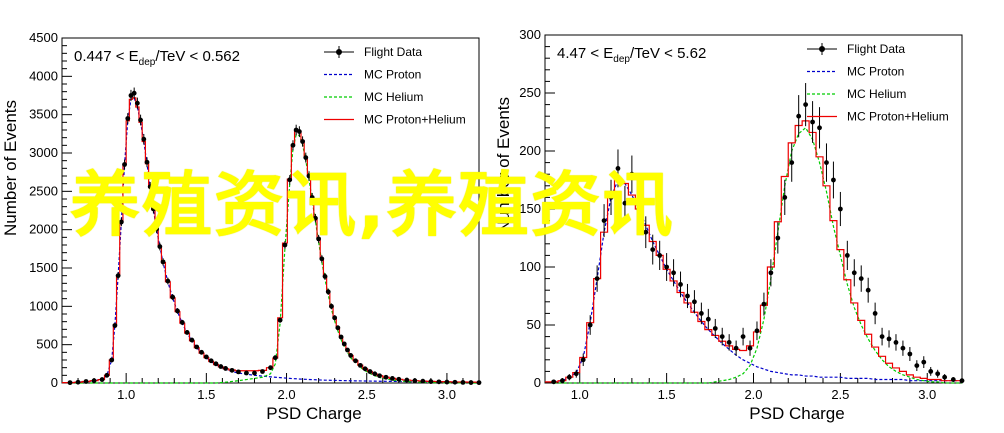 The width and height of the screenshot is (1004, 433). I want to click on y-tick-label: 3500, so click(43, 114).